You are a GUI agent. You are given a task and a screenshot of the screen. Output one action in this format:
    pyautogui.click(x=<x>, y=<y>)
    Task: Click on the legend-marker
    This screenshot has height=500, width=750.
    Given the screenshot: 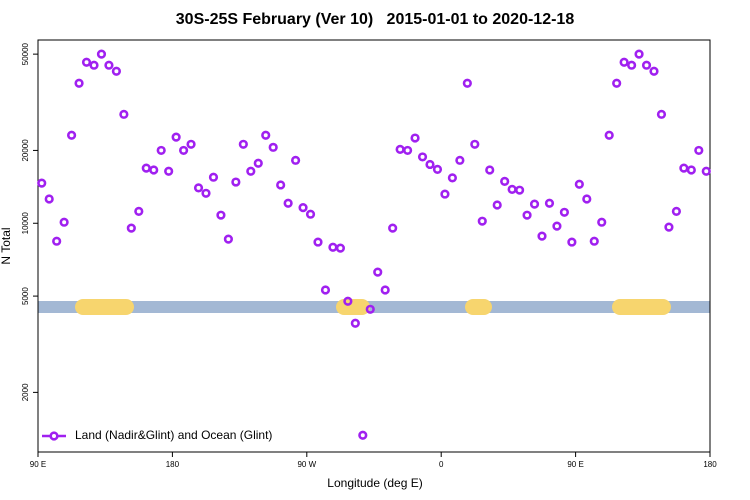 What is the action you would take?
    pyautogui.click(x=54, y=436)
    